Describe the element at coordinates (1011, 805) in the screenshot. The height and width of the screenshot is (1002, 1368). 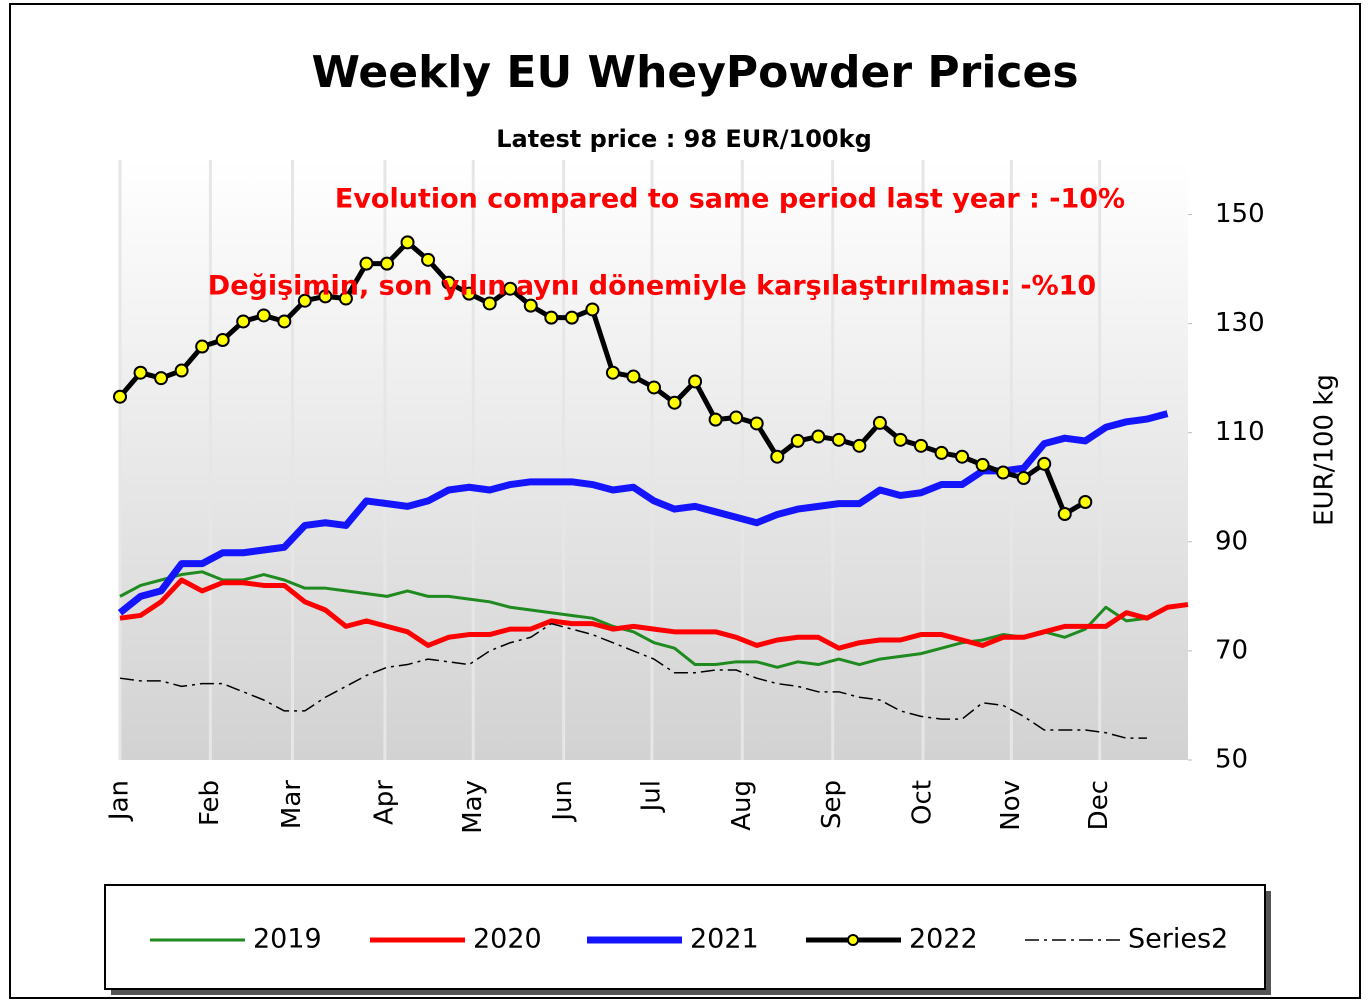
I see `x-tick-label: Nov` at that location.